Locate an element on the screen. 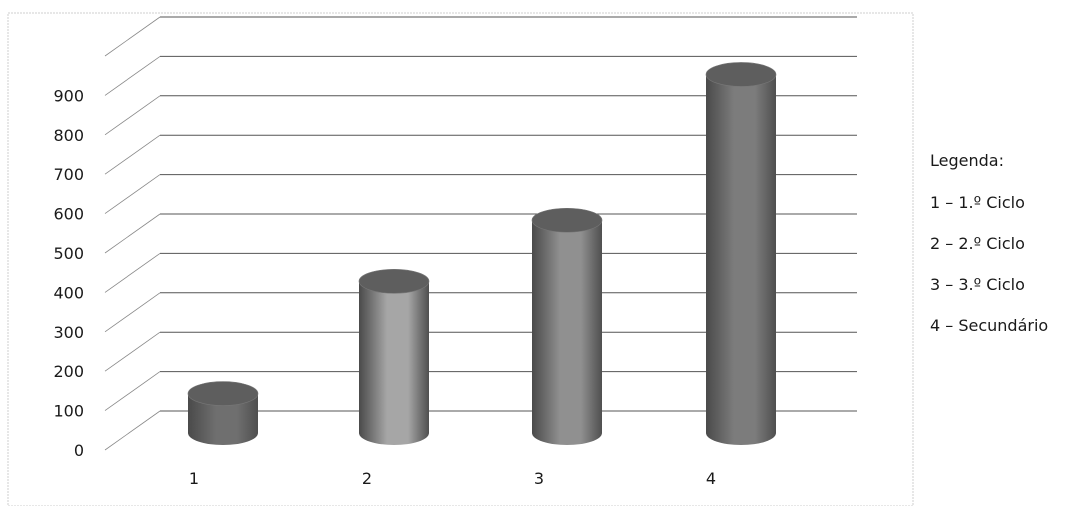  y-tick-label: 100 is located at coordinates (68, 411).